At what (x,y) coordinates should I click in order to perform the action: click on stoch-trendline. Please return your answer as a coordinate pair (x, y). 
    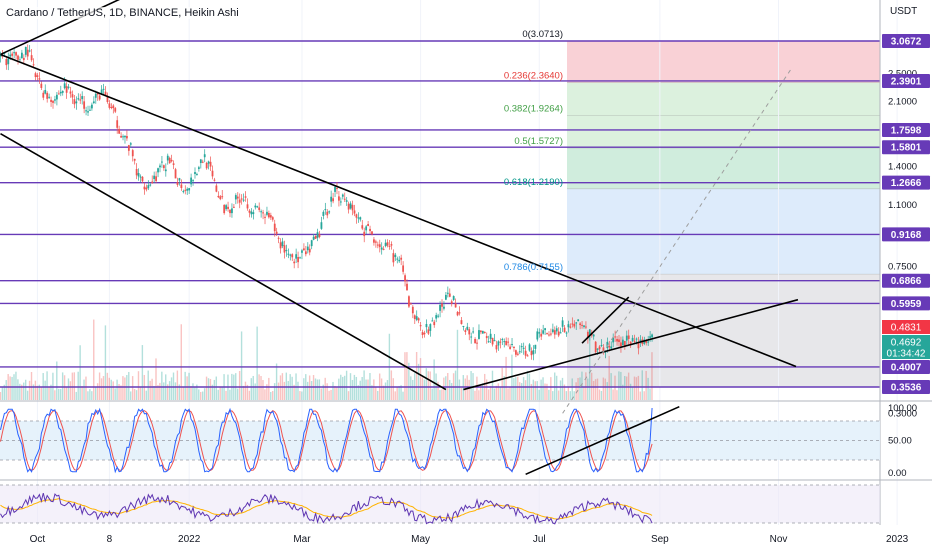
    Looking at the image, I should click on (602, 440).